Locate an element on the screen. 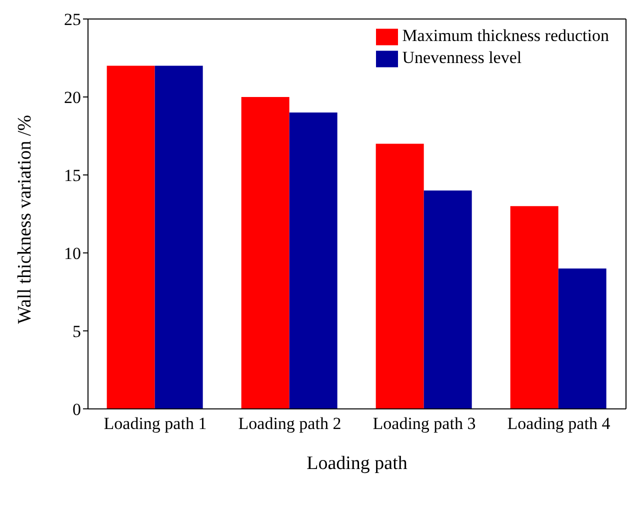  y-tick-label: 0 is located at coordinates (76, 409).